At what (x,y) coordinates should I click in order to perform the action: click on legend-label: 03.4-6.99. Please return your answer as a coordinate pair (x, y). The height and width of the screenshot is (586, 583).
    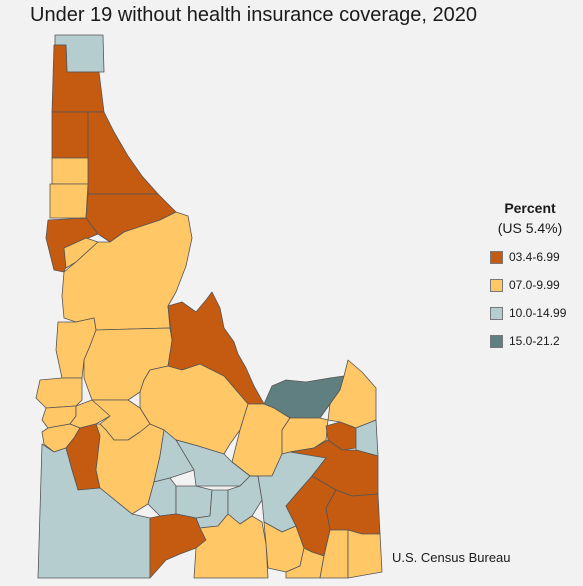
    Looking at the image, I should click on (534, 257).